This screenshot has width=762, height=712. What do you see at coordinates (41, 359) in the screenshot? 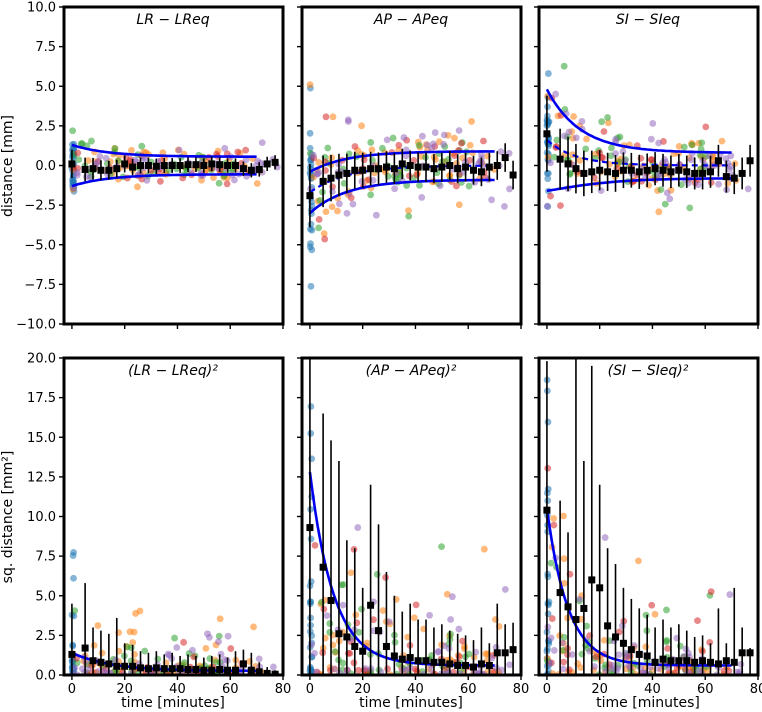
I see `y-tick-label: 20.0` at bounding box center [41, 359].